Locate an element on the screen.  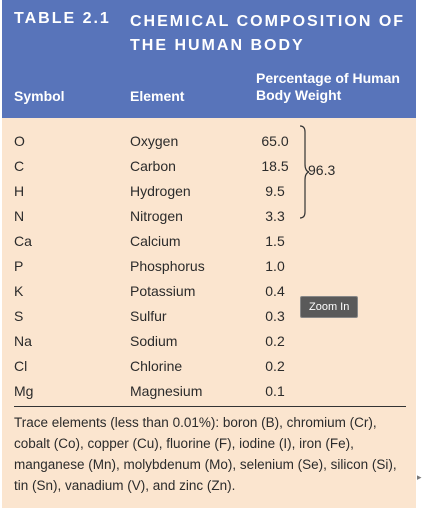
percentage-cell: 0.1 is located at coordinates (275, 391).